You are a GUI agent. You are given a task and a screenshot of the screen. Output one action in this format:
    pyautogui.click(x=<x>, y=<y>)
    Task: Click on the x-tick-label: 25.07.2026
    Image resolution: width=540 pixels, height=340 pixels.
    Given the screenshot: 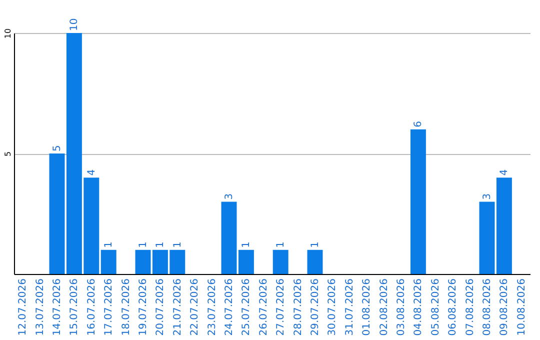 What is the action you would take?
    pyautogui.click(x=246, y=307)
    